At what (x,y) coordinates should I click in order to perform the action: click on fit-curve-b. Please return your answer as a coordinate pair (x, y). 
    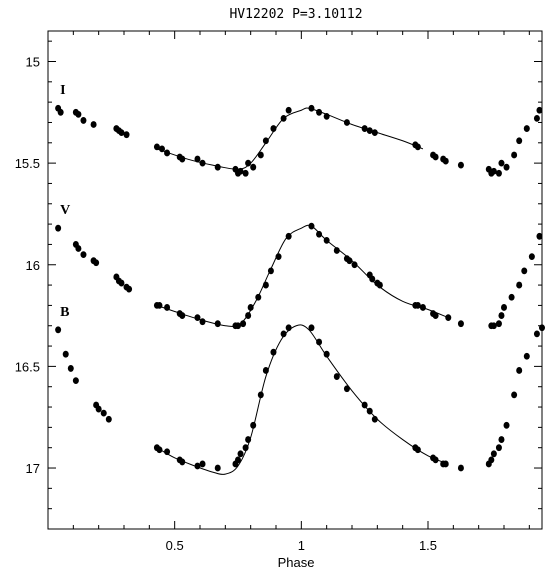
    Looking at the image, I should click on (302, 399).